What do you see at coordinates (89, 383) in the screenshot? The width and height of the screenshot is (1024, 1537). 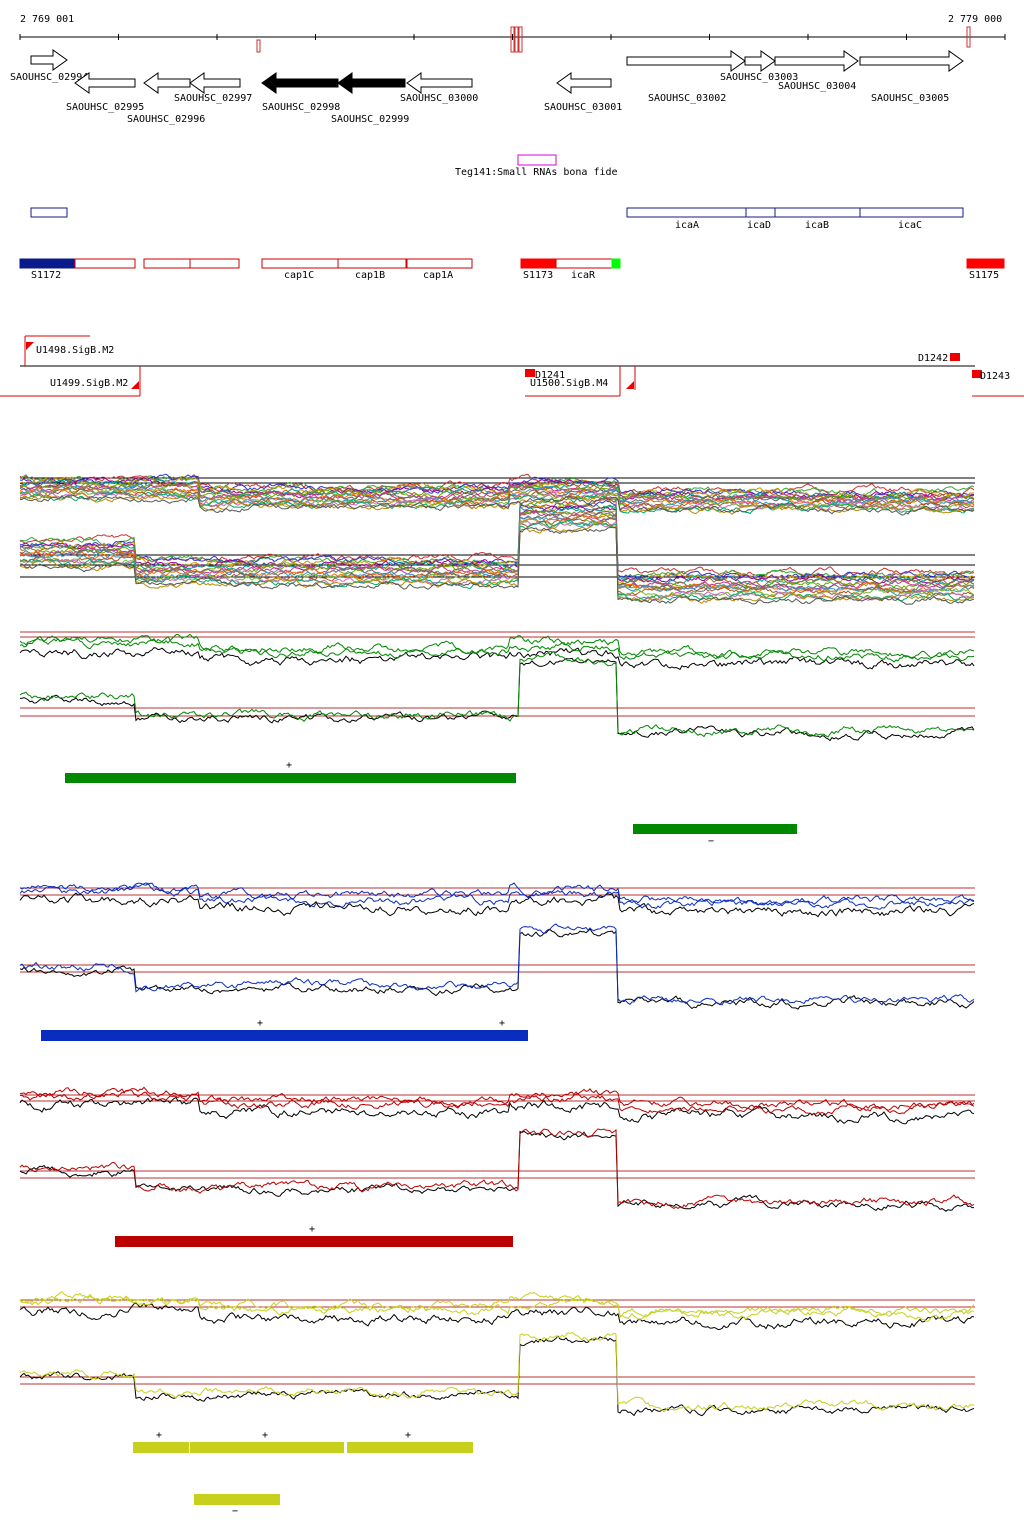 I see `promoter-label: U1499.SigB.M2` at bounding box center [89, 383].